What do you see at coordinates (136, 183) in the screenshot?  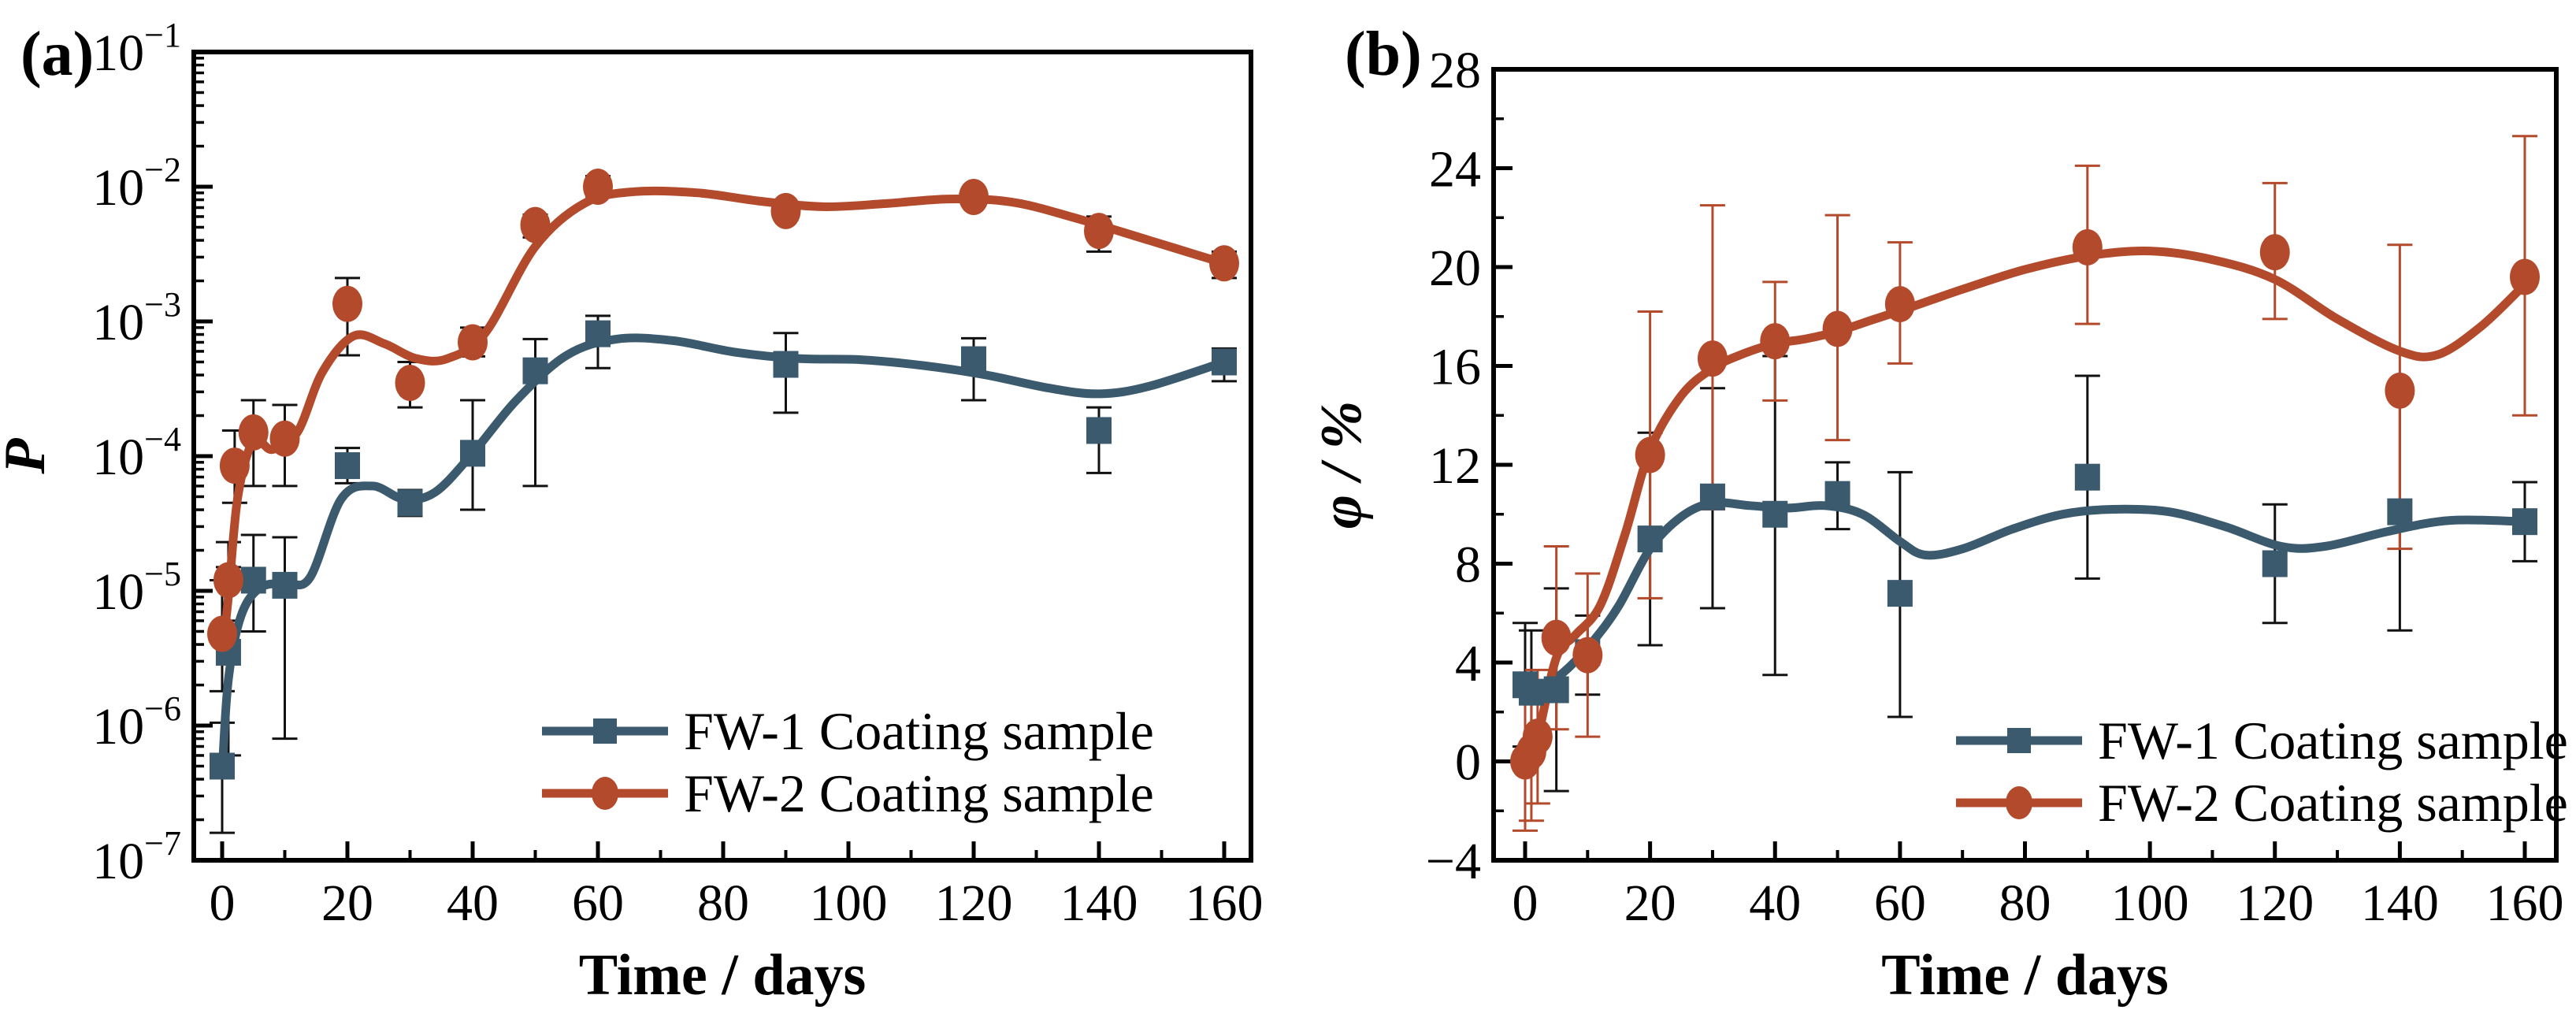 I see `y-tick-label: 10⁻²` at bounding box center [136, 183].